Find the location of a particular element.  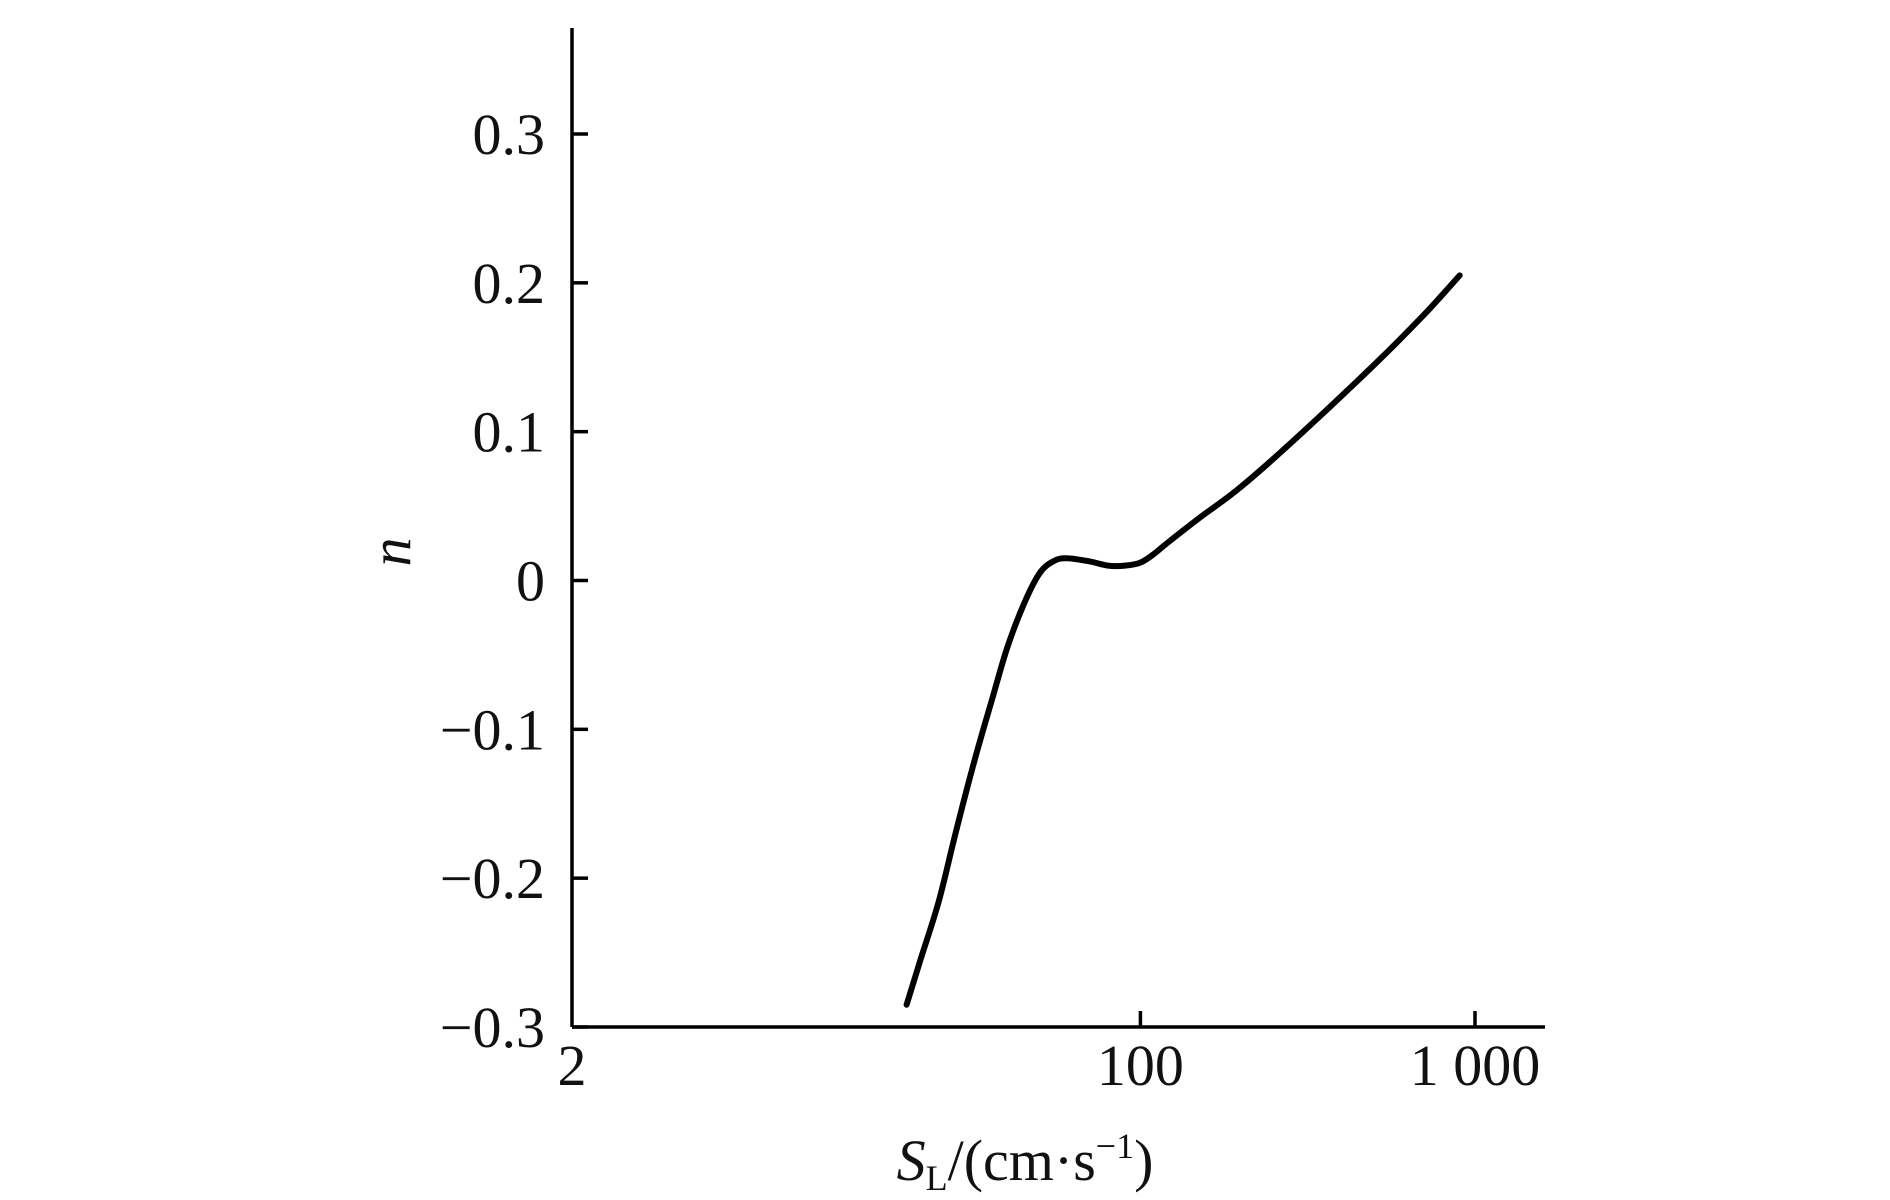

x-axis-label-unit-close: ) is located at coordinates (1143, 1160).